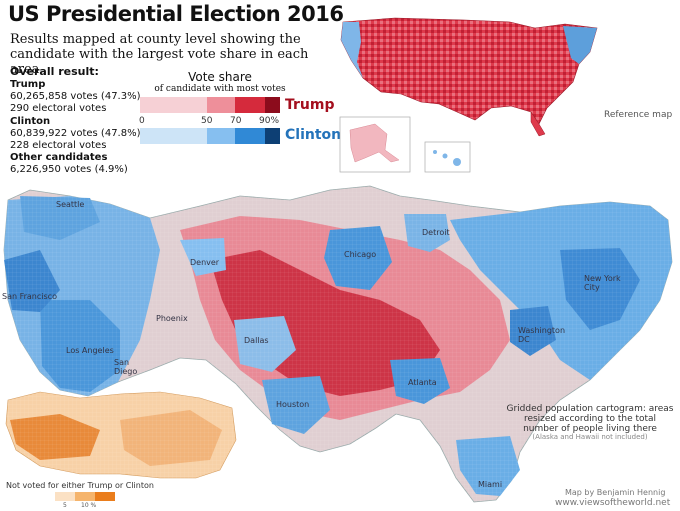 The height and width of the screenshot is (511, 680). Describe the element at coordinates (256, 340) in the screenshot. I see `city-dallas: Dallas` at that location.